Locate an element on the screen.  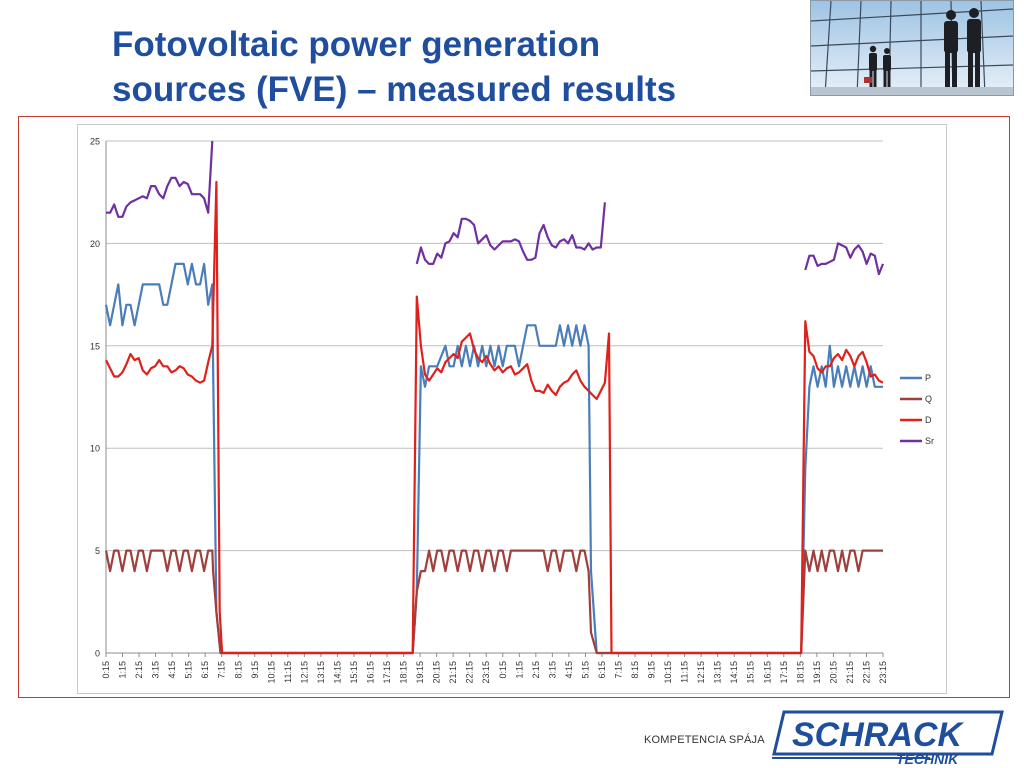
series-line-q is located at coordinates (493, 602).